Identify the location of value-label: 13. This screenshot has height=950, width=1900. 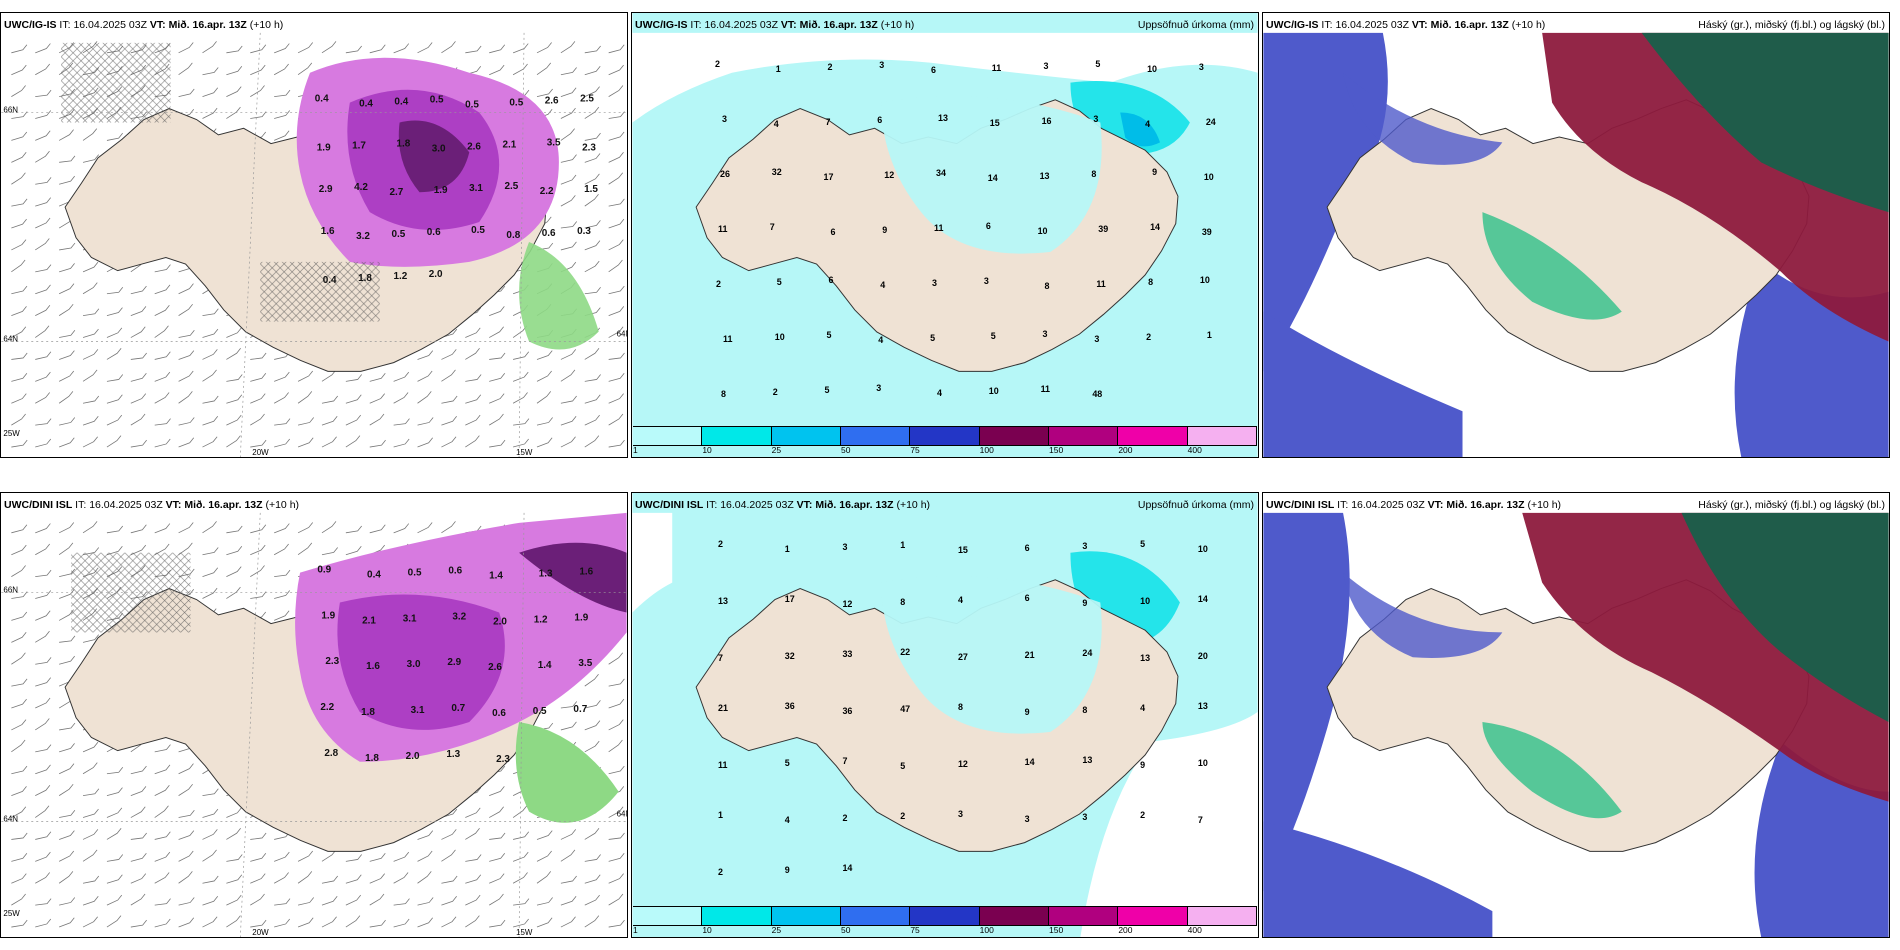
(723, 601).